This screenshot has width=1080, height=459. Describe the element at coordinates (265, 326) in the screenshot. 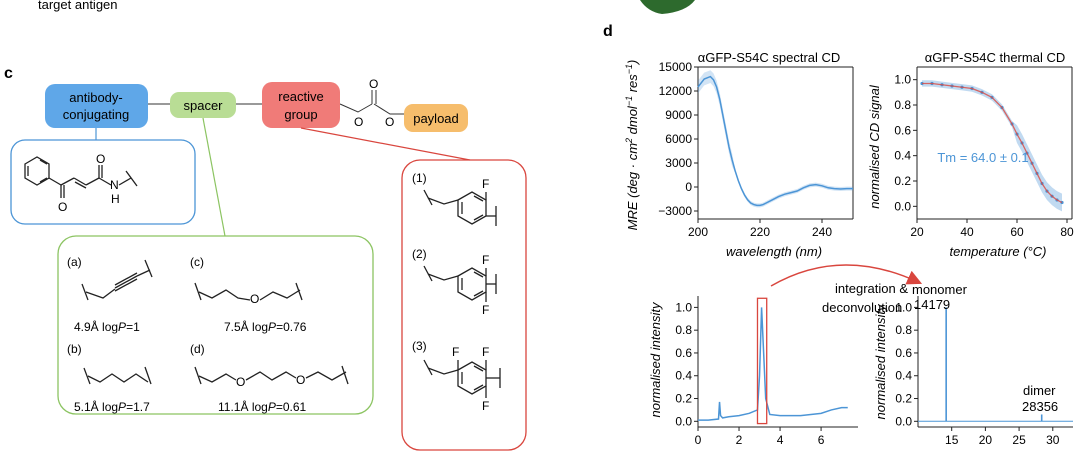

I see `spacer-c-caption: 7.5Å logP=0.76` at that location.